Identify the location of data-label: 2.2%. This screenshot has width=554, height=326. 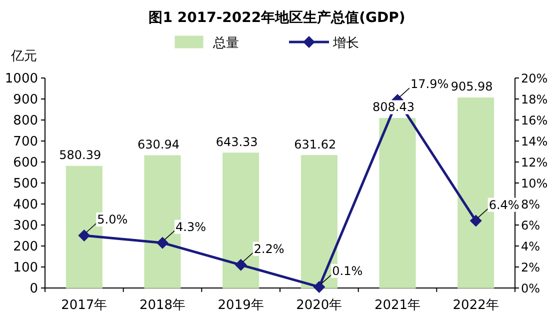
(269, 249).